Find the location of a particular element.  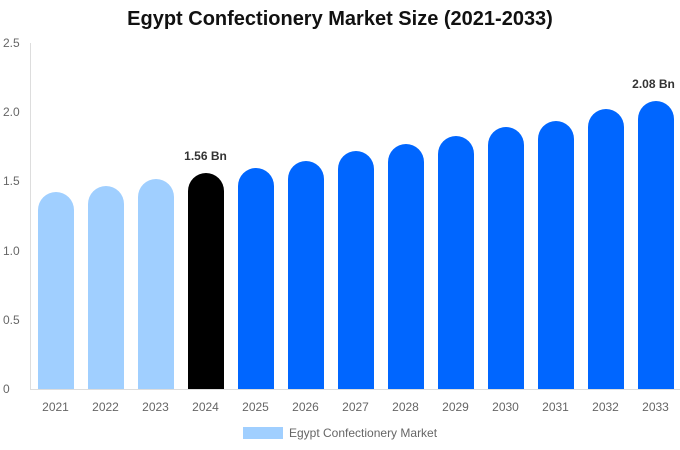

bar-2025 is located at coordinates (255, 278).